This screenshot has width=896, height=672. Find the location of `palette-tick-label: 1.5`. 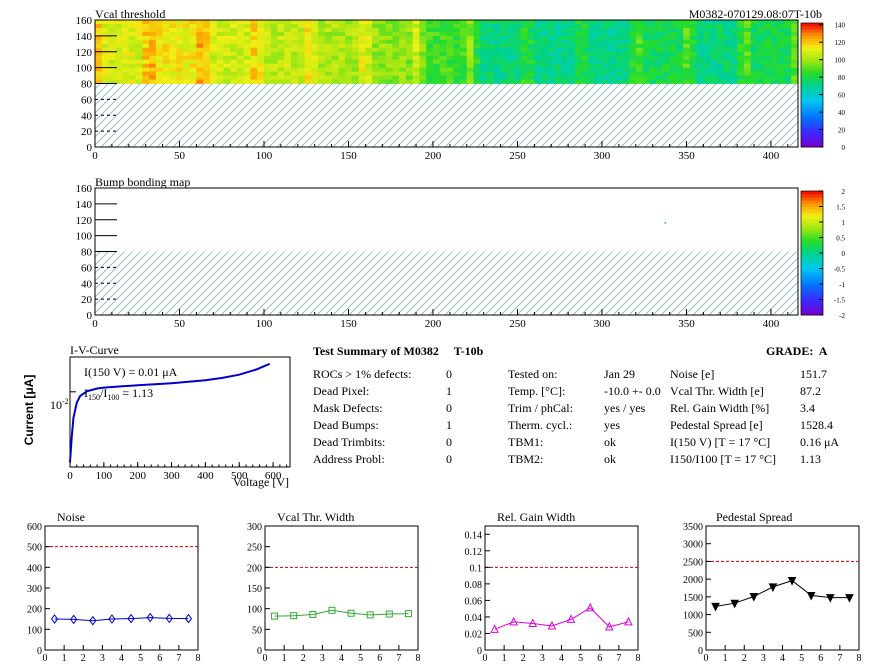

palette-tick-label: 1.5 is located at coordinates (840, 208).